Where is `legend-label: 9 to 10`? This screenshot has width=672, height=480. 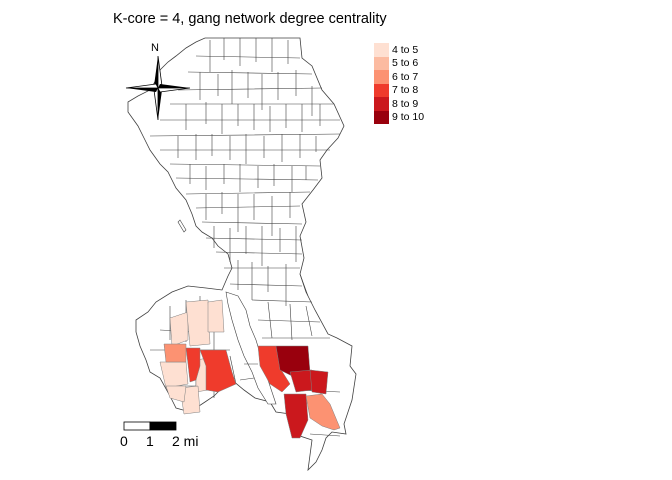
legend-label: 9 to 10 is located at coordinates (408, 117).